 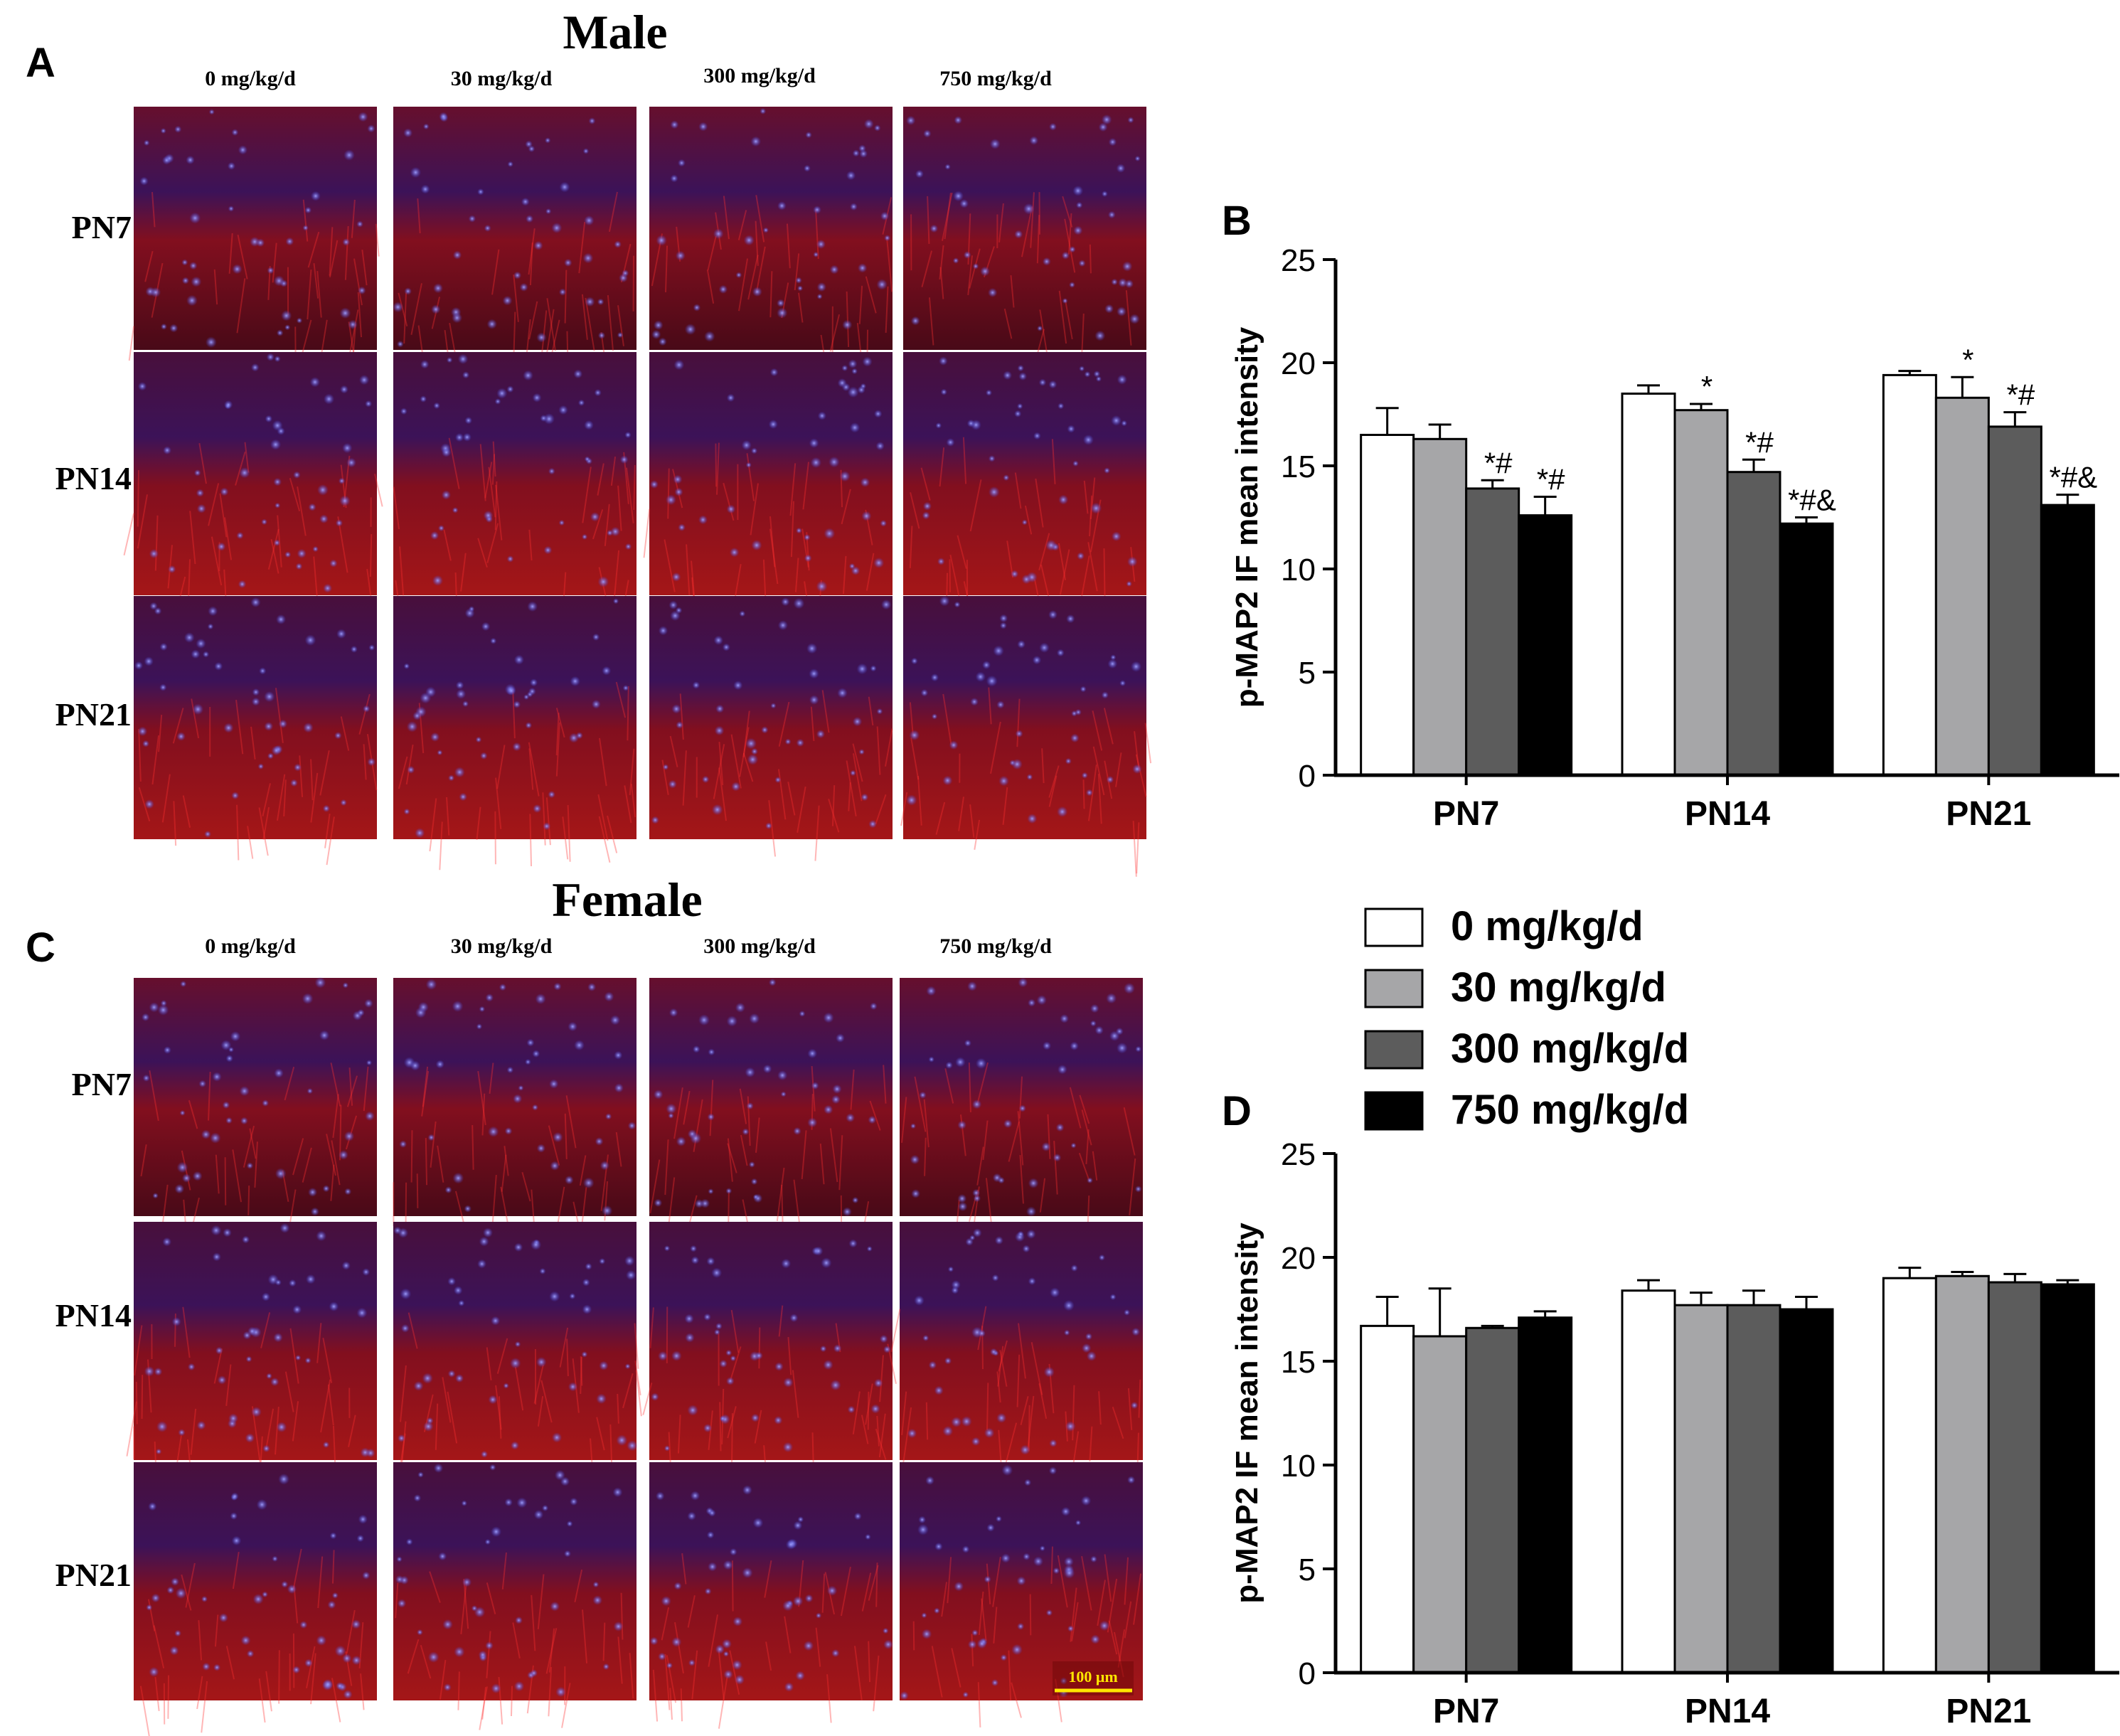 I want to click on legend-label-1: 30 mg/kg/d, so click(x=1558, y=988).